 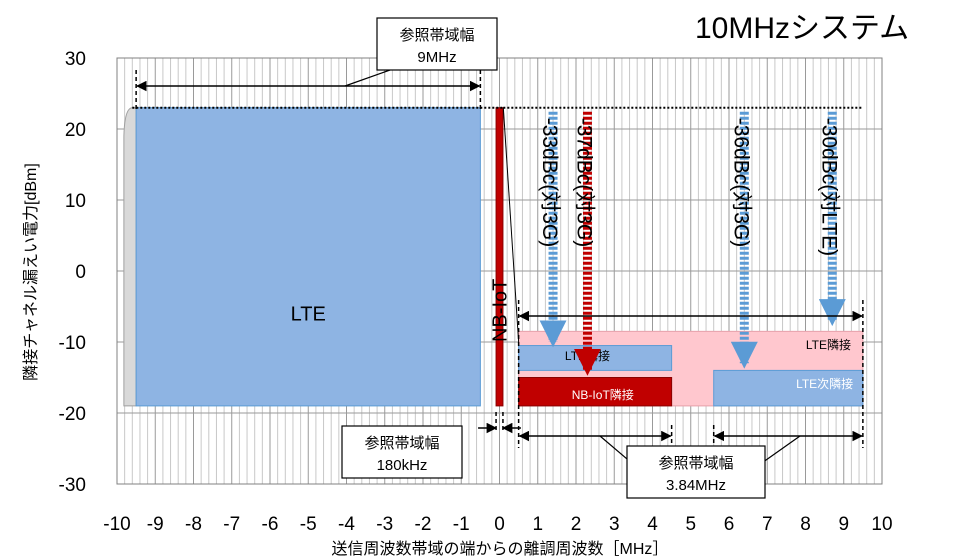 I want to click on aclr-label: -30dBc(対LTE), so click(x=828, y=187).